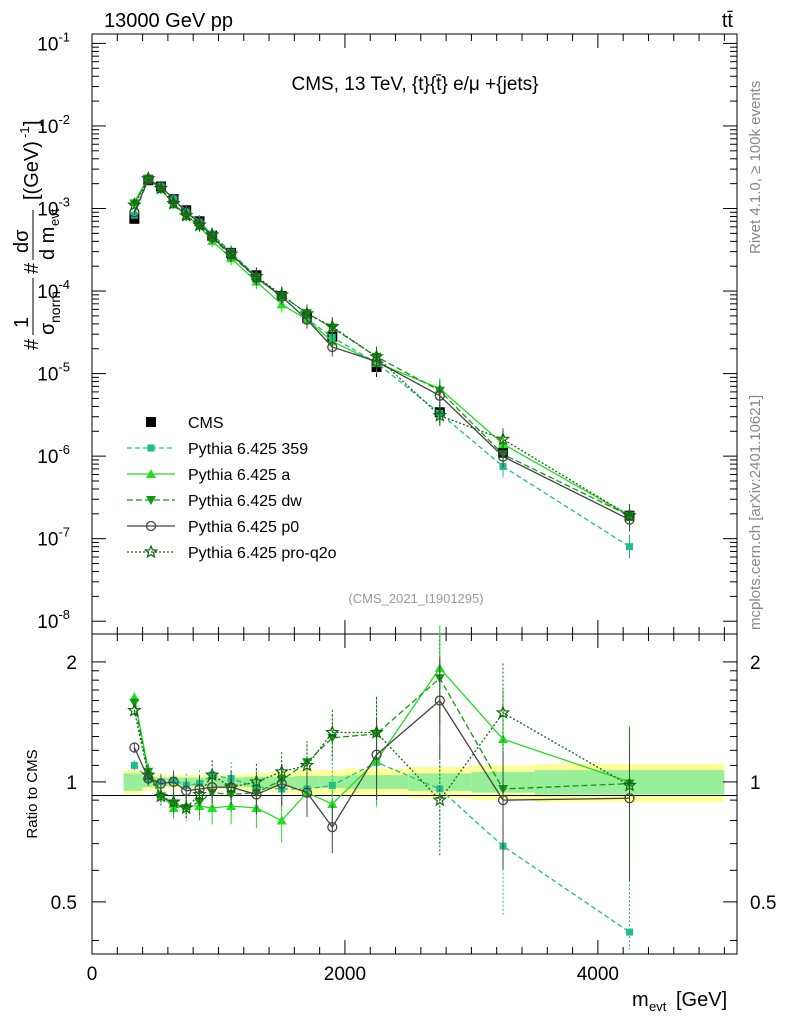 The image size is (786, 1024). Describe the element at coordinates (640, 1000) in the screenshot. I see `svg-text: m` at that location.